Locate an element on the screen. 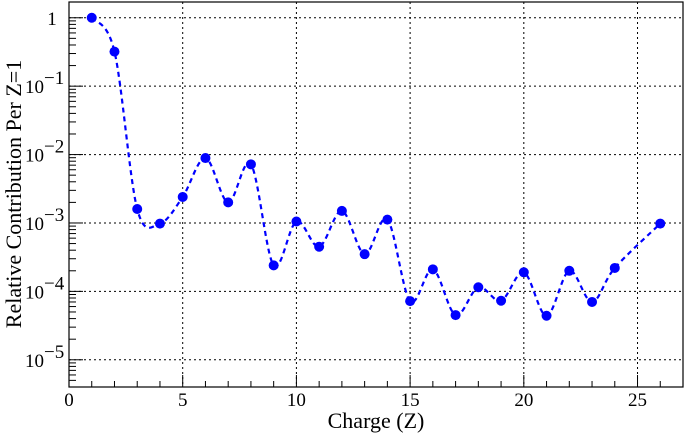  x-tick-label: 20 is located at coordinates (523, 400).